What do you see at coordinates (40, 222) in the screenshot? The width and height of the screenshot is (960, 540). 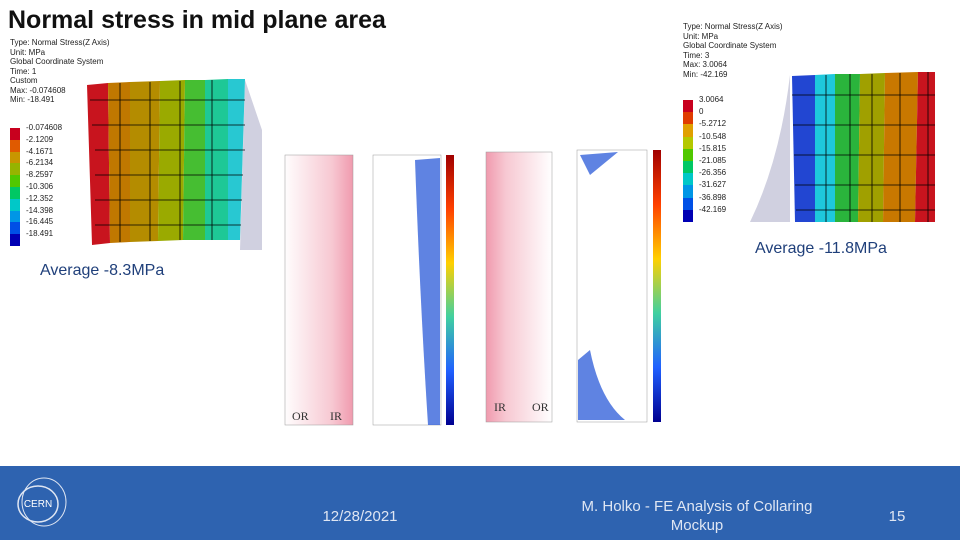 I see `legend-label: -16.445` at bounding box center [40, 222].